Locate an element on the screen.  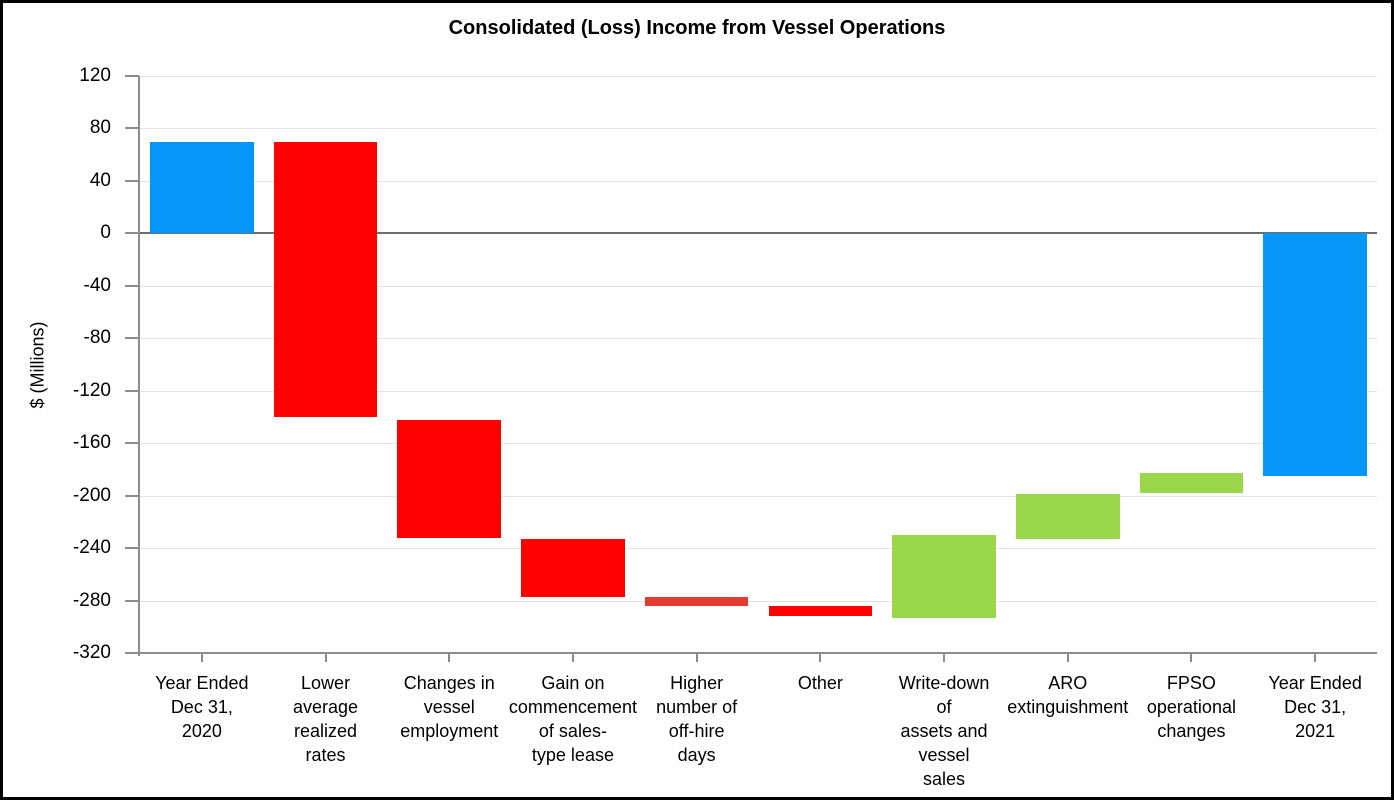
y-tick-label: -160 is located at coordinates (91, 443).